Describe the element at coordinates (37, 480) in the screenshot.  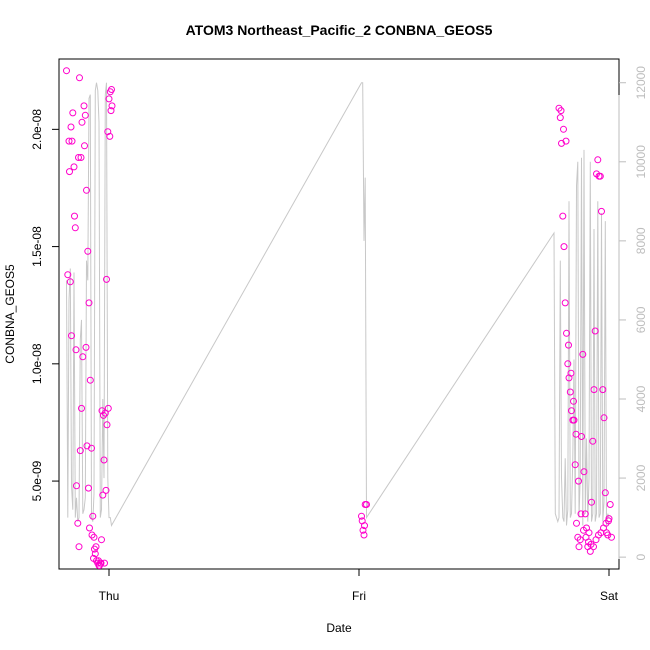
I see `y-tick-label: 5.0e-09` at that location.